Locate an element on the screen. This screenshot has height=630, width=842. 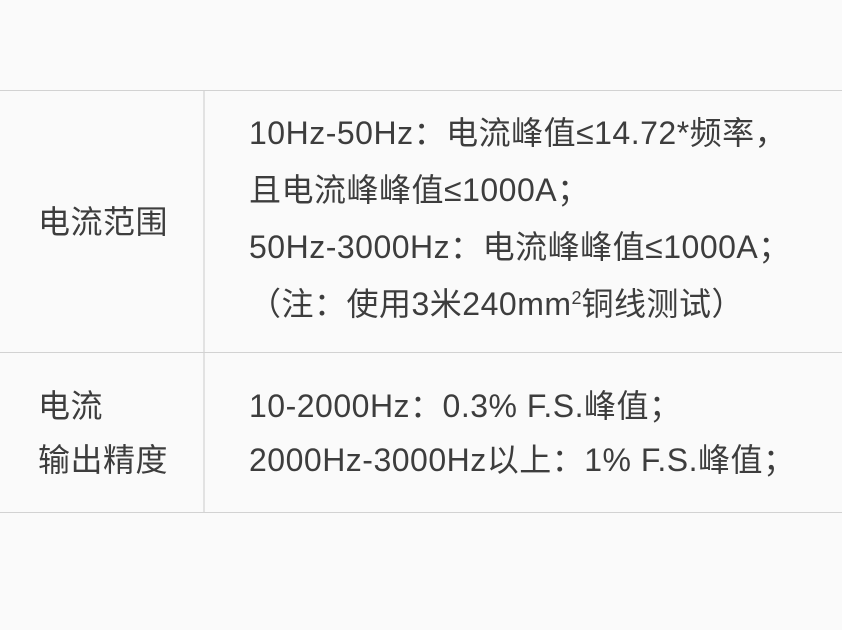
spec-label: 电流 is located at coordinates (71, 405).